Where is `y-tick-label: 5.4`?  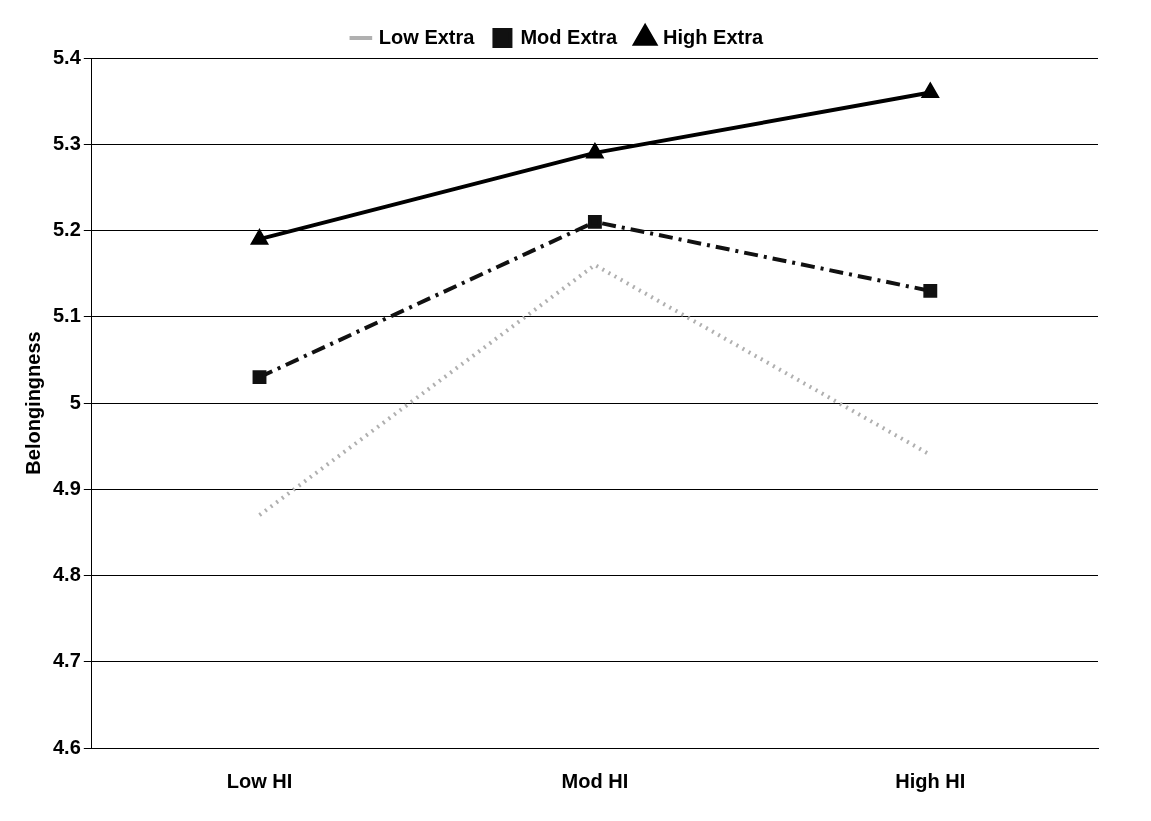 y-tick-label: 5.4 is located at coordinates (67, 56).